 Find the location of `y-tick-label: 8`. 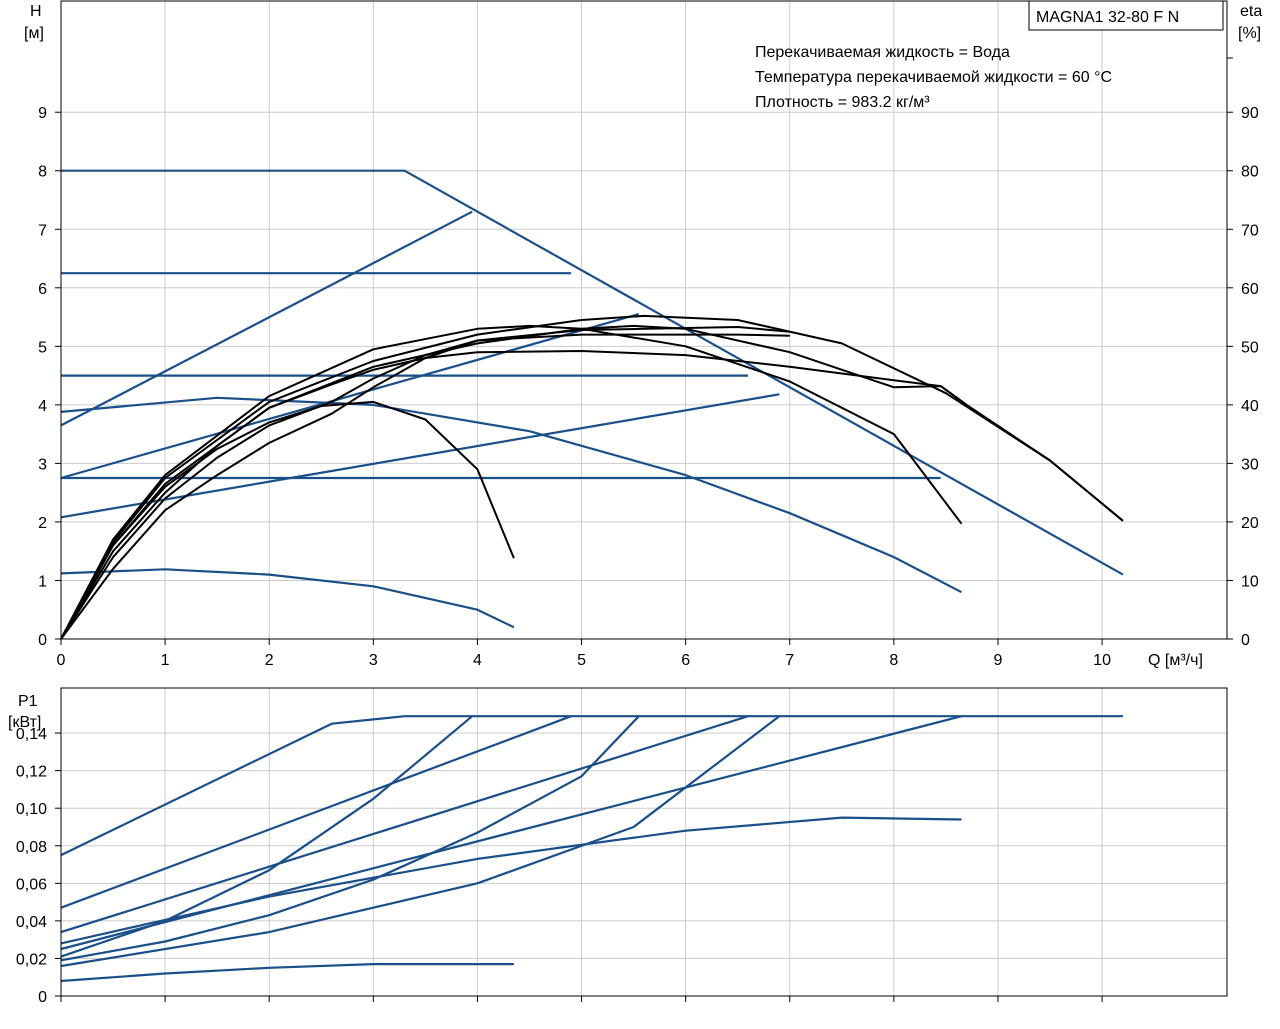

y-tick-label: 8 is located at coordinates (42, 172).